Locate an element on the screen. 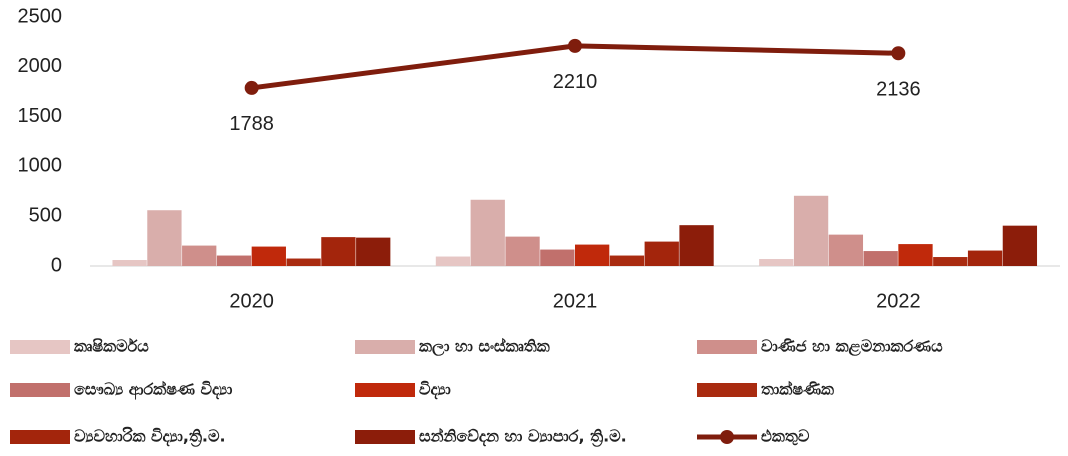 Image resolution: width=1068 pixels, height=456 pixels. legend-label: සෞඛ්‍ය ආරක්ෂණ විද්‍යා is located at coordinates (153, 390).